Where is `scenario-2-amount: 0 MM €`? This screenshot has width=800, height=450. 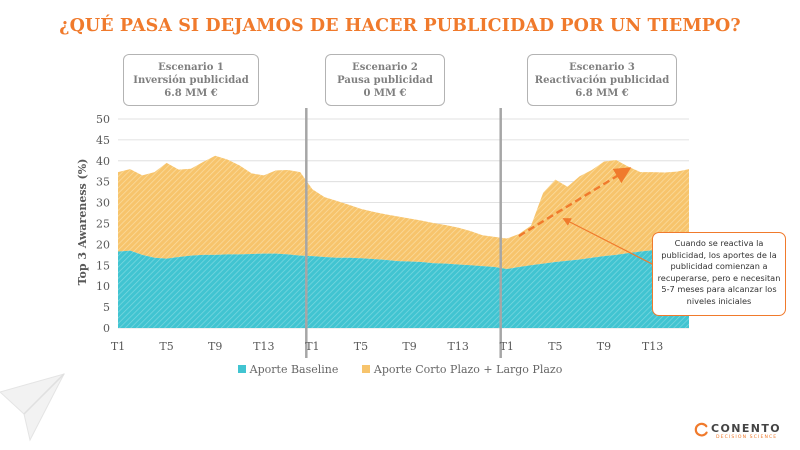 scenario-2-amount: 0 MM € is located at coordinates (385, 93).